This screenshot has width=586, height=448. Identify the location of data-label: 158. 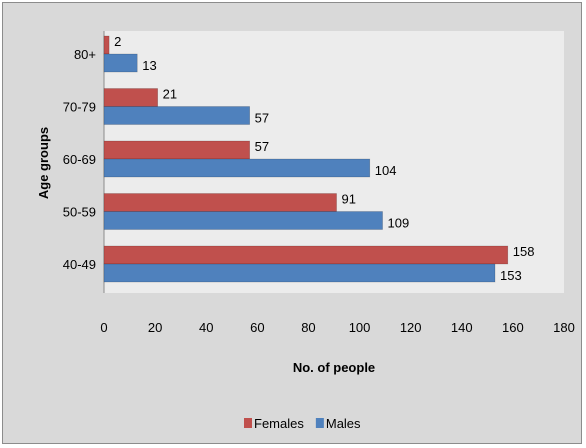
(524, 251).